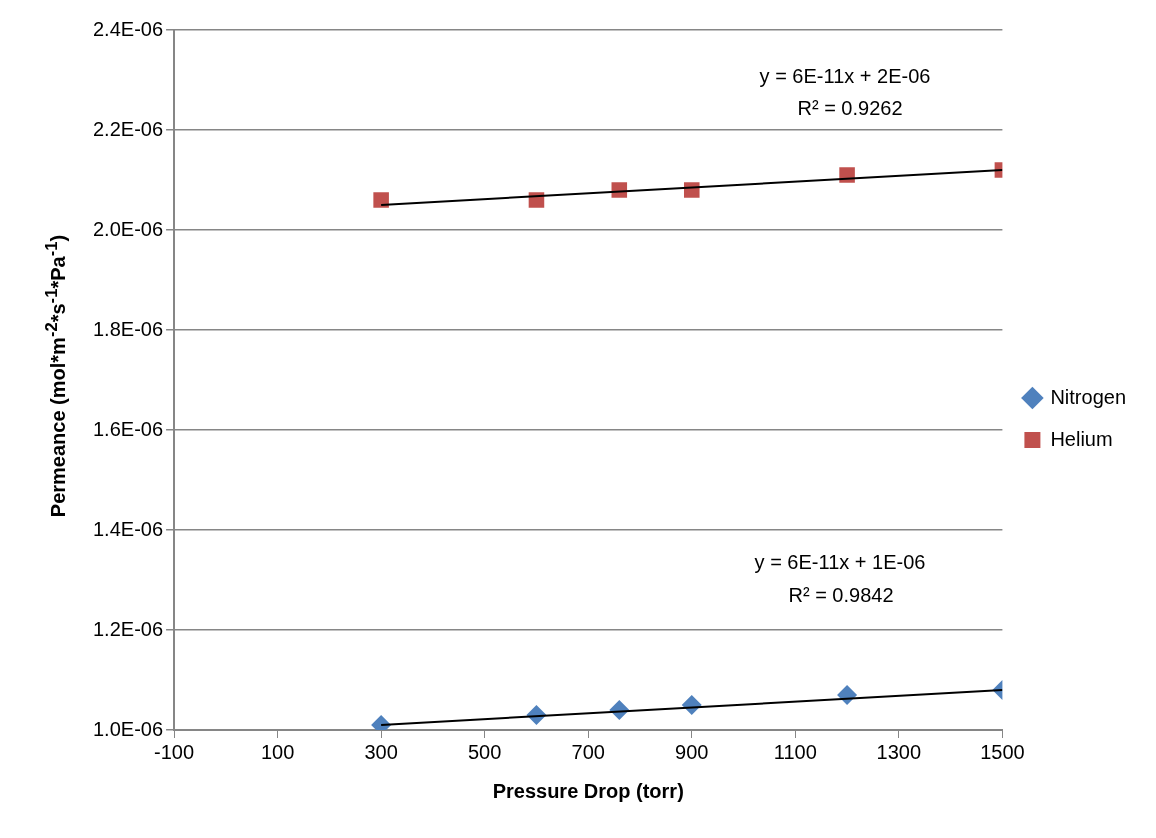 This screenshot has height=838, width=1156. What do you see at coordinates (484, 751) in the screenshot?
I see `x-tick-label: 500` at bounding box center [484, 751].